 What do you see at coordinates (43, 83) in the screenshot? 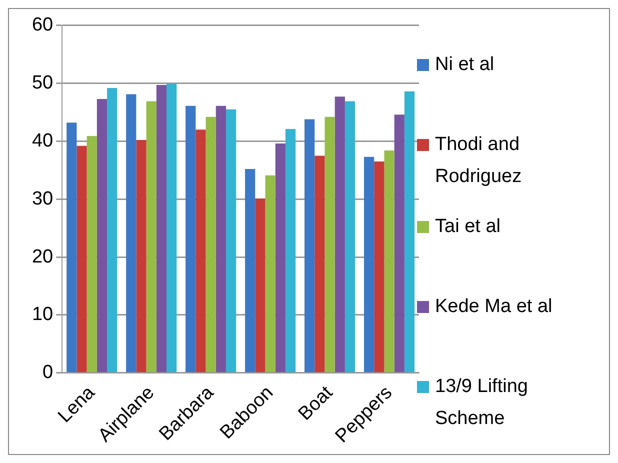
I see `y-tick-label: 50` at bounding box center [43, 83].